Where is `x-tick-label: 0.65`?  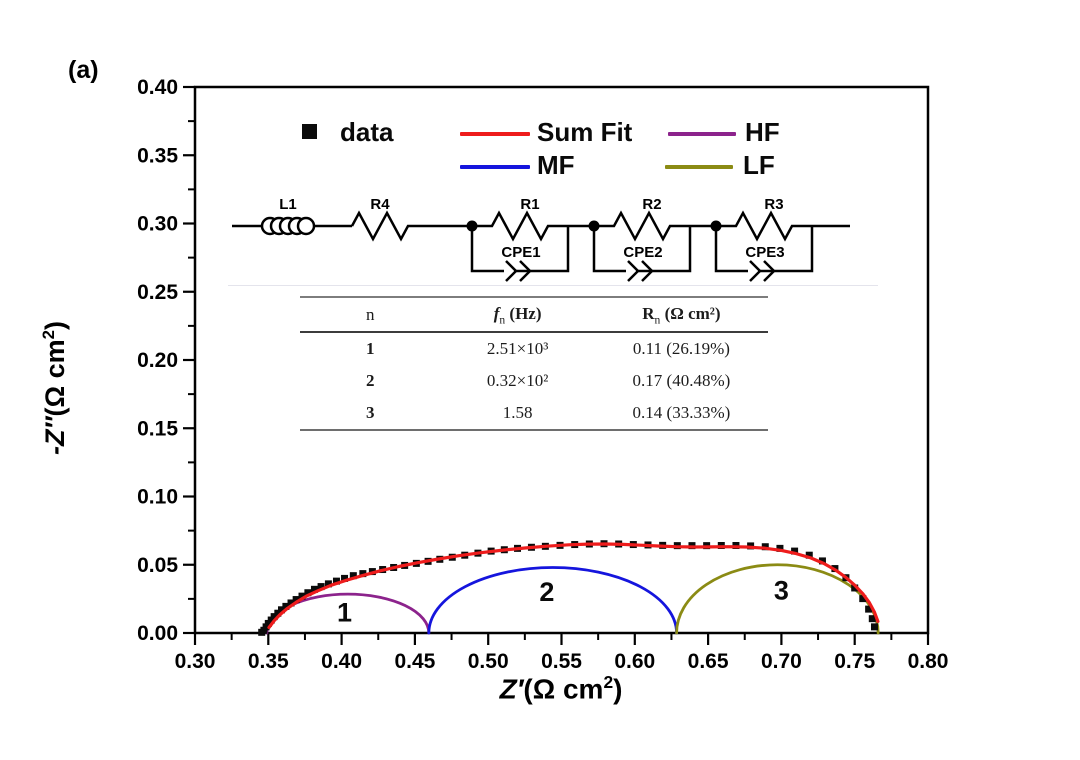 x-tick-label: 0.65 is located at coordinates (708, 661).